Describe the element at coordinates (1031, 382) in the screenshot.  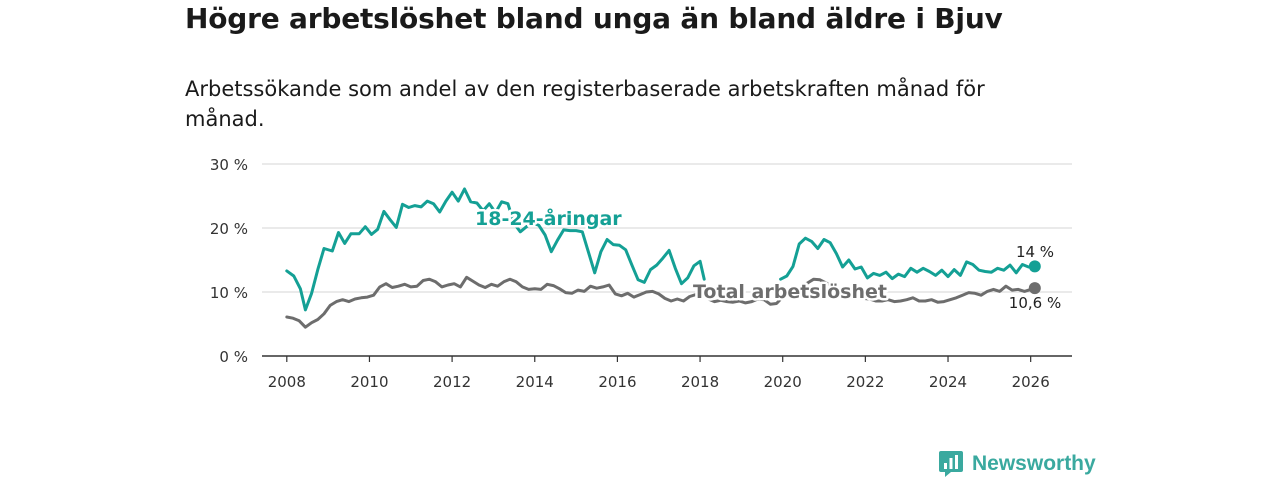
I see `x-tick-label: 2026` at that location.